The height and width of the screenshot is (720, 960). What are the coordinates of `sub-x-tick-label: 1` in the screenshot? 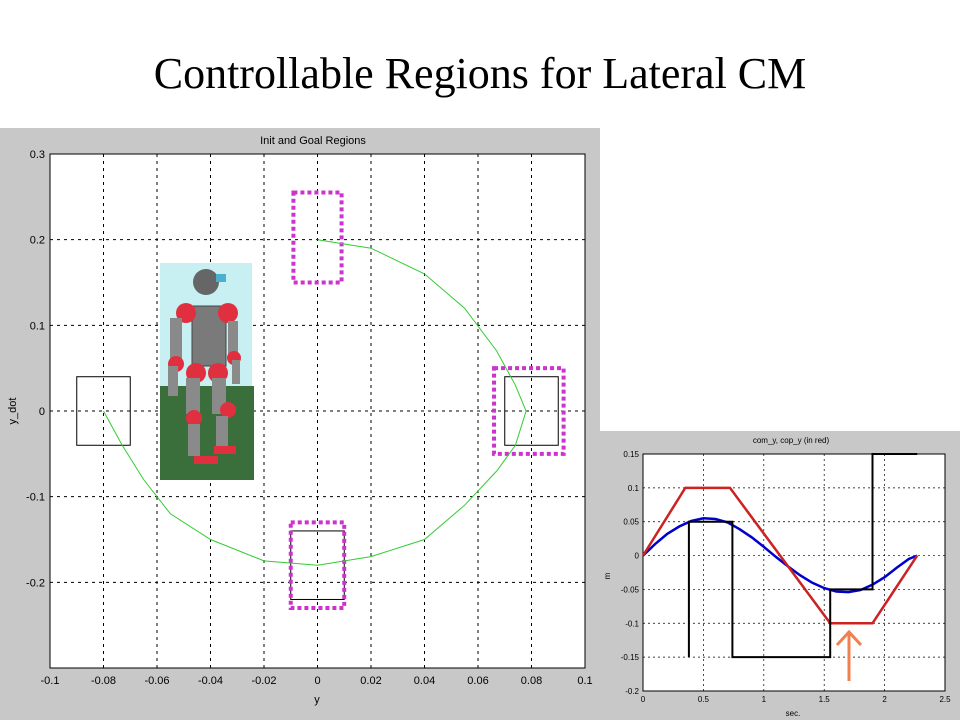 It's located at (764, 699).